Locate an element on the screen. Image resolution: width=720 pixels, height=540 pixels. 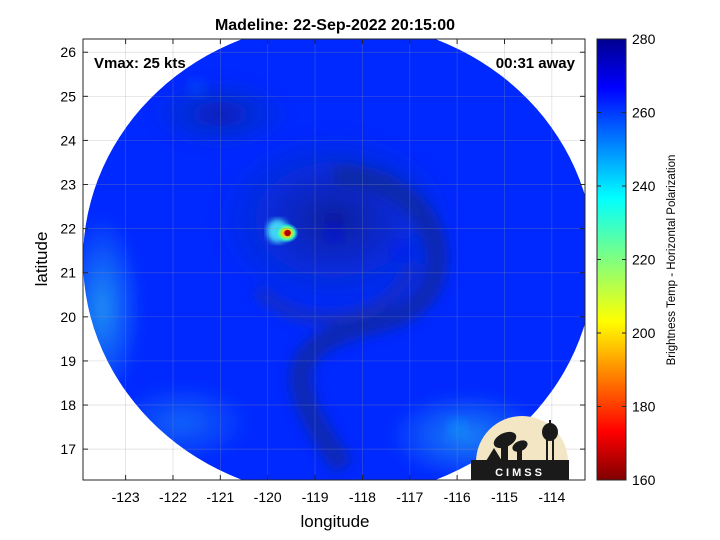
x-axis-label: longitude is located at coordinates (334, 521).